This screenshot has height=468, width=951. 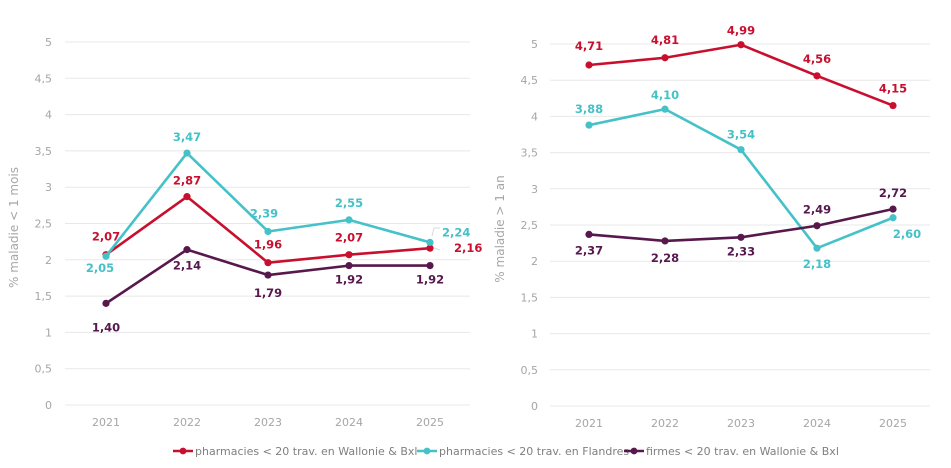 I want to click on data-label: 4,10, so click(x=665, y=95).